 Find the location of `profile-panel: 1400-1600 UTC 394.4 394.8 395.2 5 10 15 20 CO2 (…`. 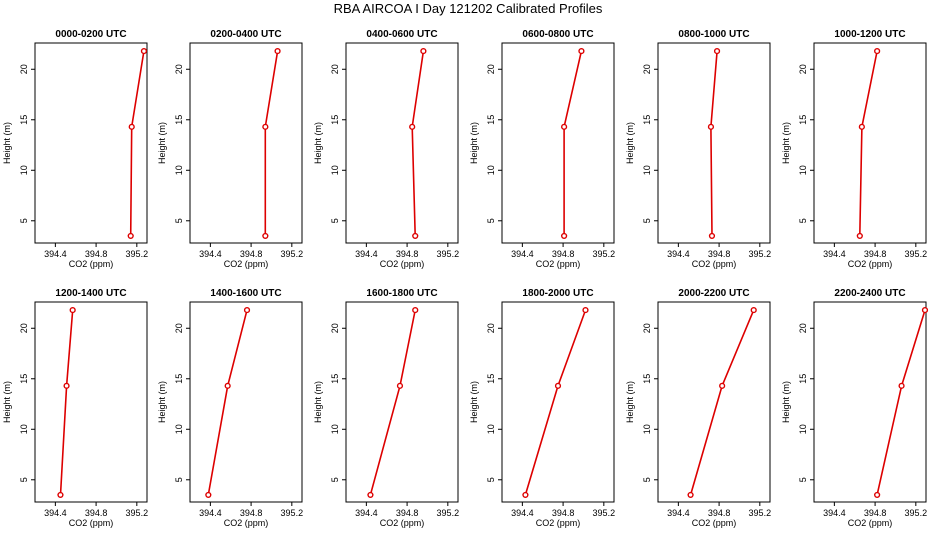

profile-panel: 1400-1600 UTC 394.4 394.8 395.2 5 10 15 20 CO2 (… is located at coordinates (230, 408).